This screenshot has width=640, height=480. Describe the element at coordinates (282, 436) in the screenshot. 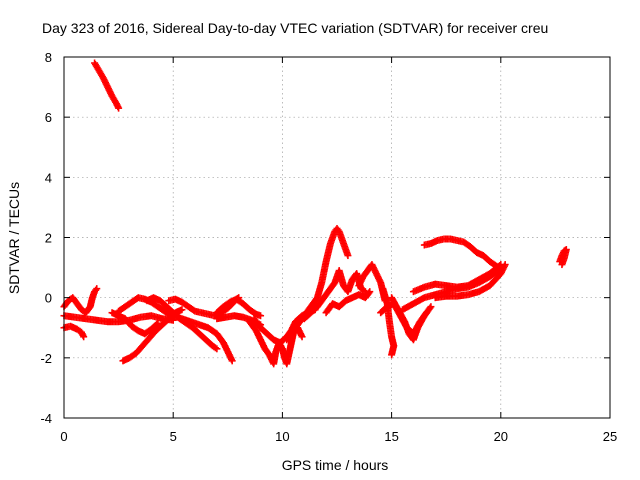

I see `x-tick-label: 10` at that location.